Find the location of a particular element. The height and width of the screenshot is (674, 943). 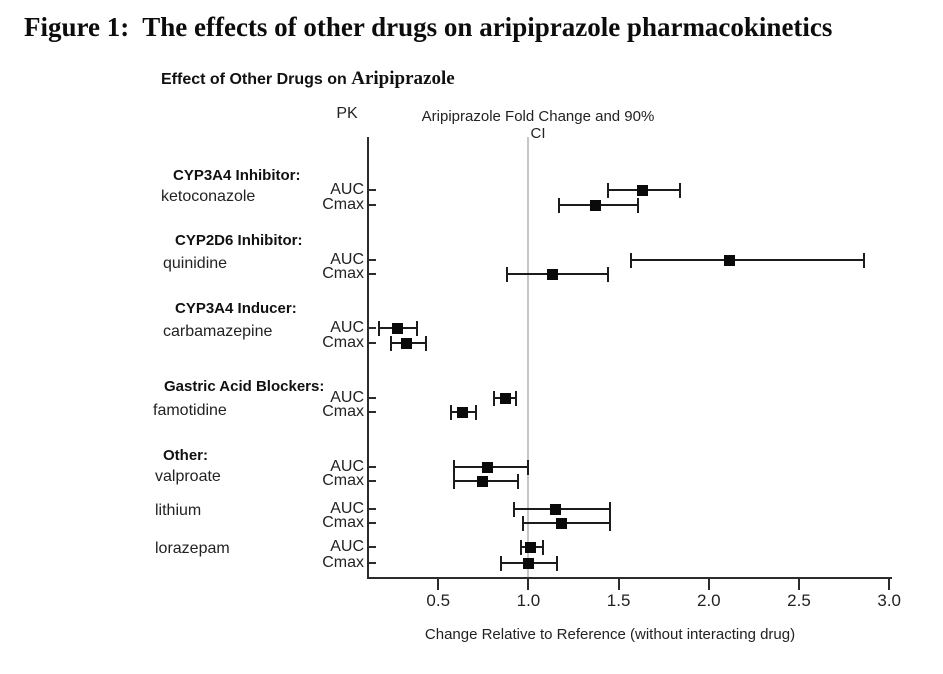

group-header-label: CYP2D6 Inhibitor: is located at coordinates (239, 240).